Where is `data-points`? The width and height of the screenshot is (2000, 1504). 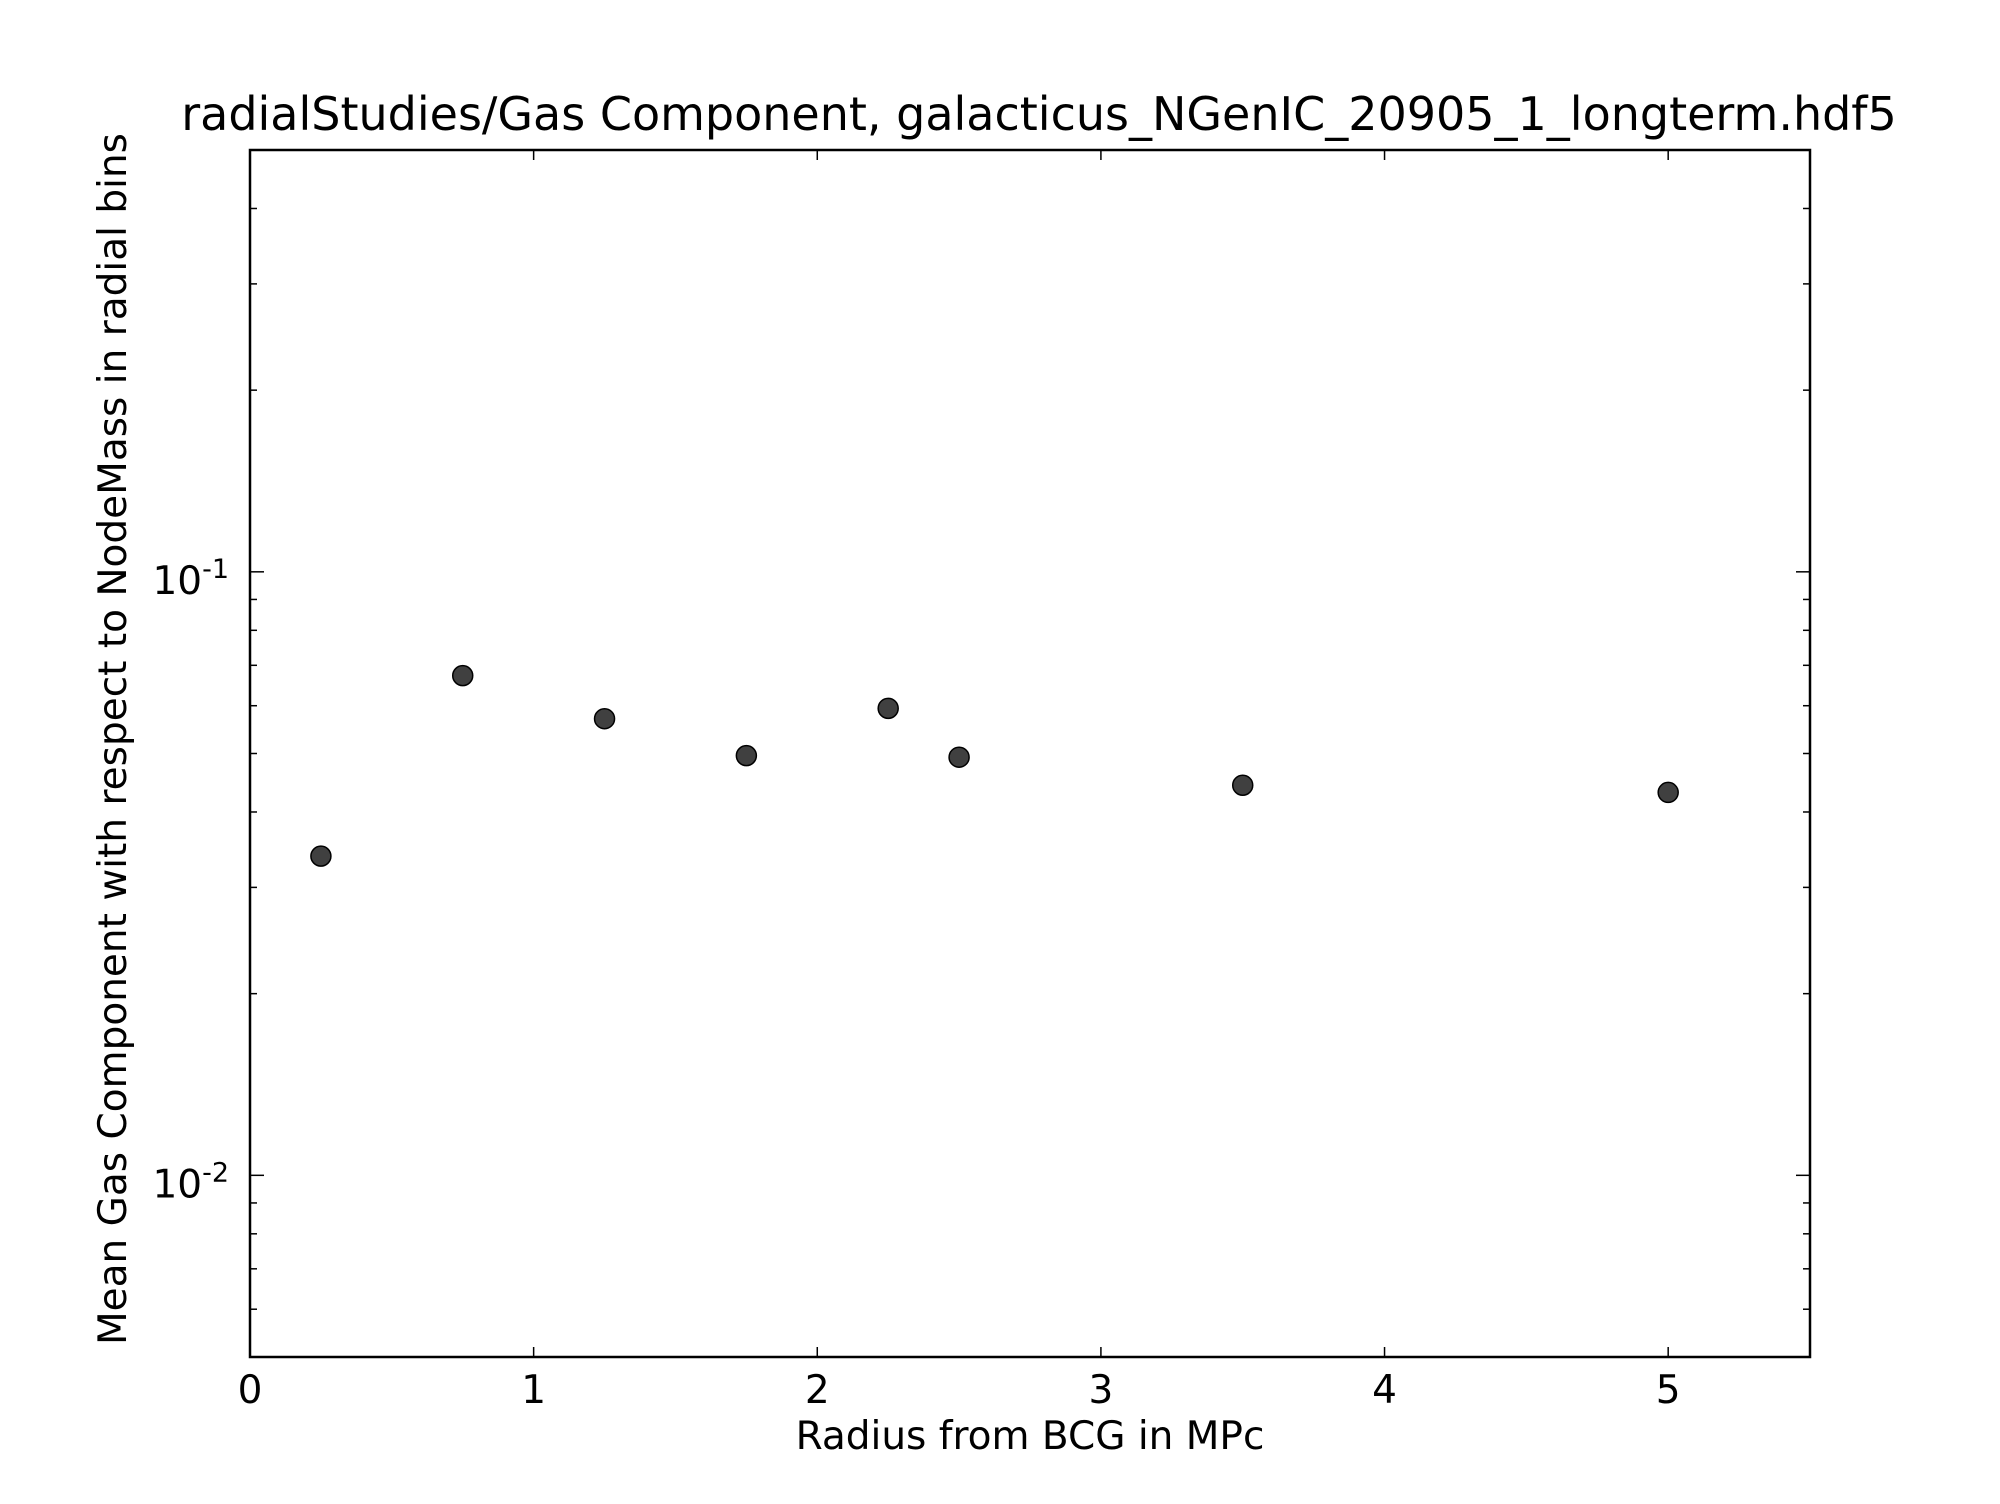
data-points is located at coordinates (994, 765).